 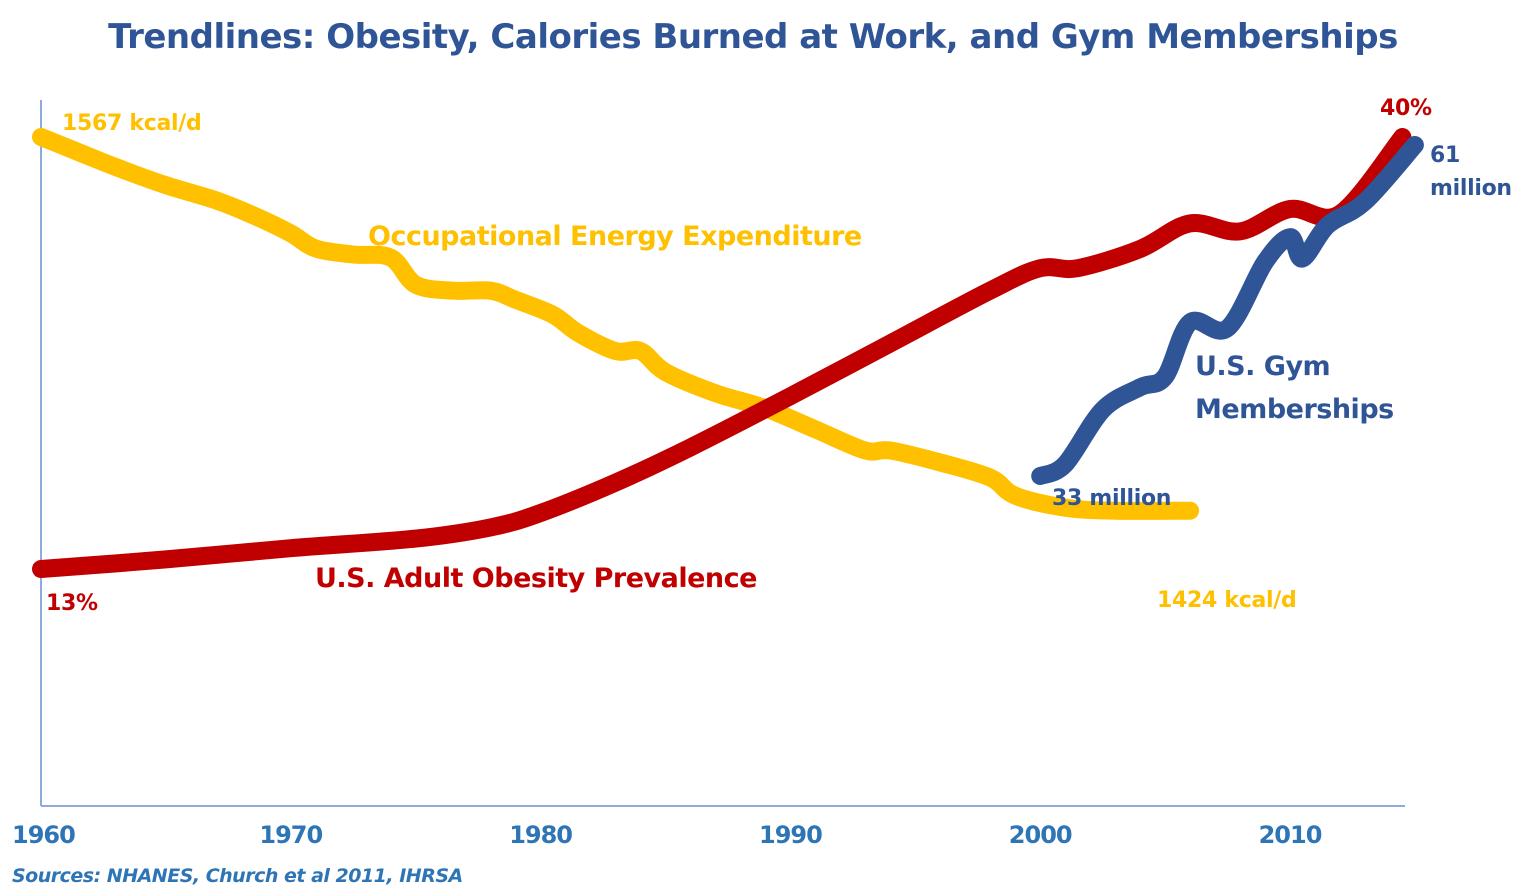 I want to click on x-tick-labels: 1960 1970 1980 1990 2000 2010, so click(x=667, y=835).